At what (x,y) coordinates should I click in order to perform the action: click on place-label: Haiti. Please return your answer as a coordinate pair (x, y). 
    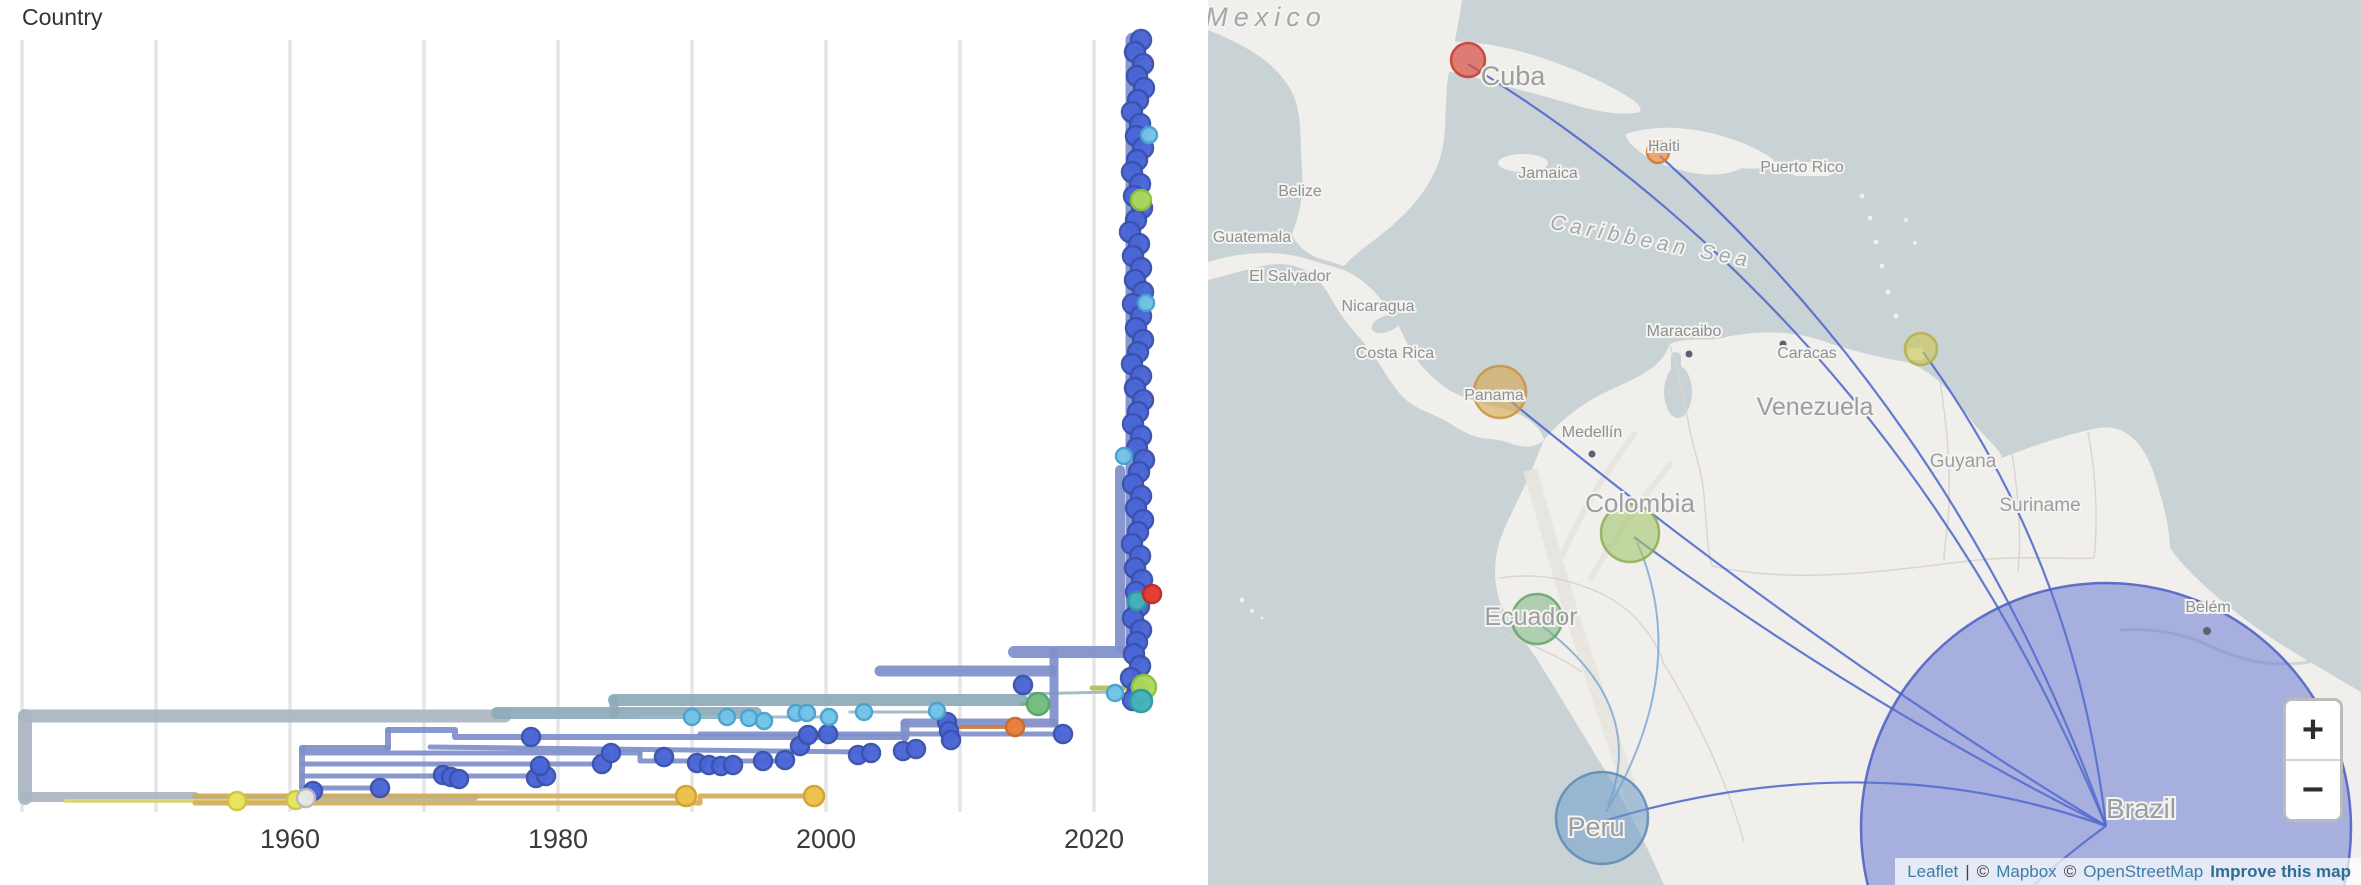
    Looking at the image, I should click on (1664, 146).